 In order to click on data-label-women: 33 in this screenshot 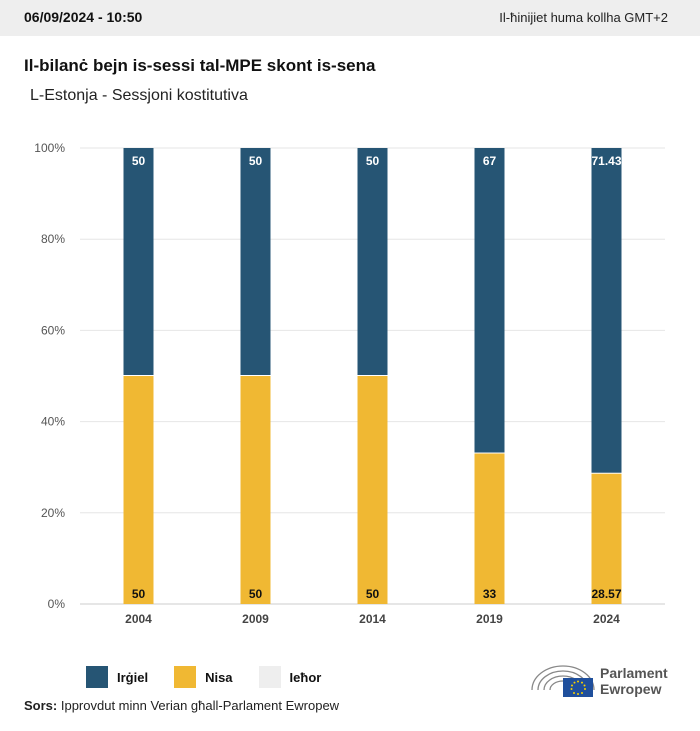, I will do `click(490, 594)`.